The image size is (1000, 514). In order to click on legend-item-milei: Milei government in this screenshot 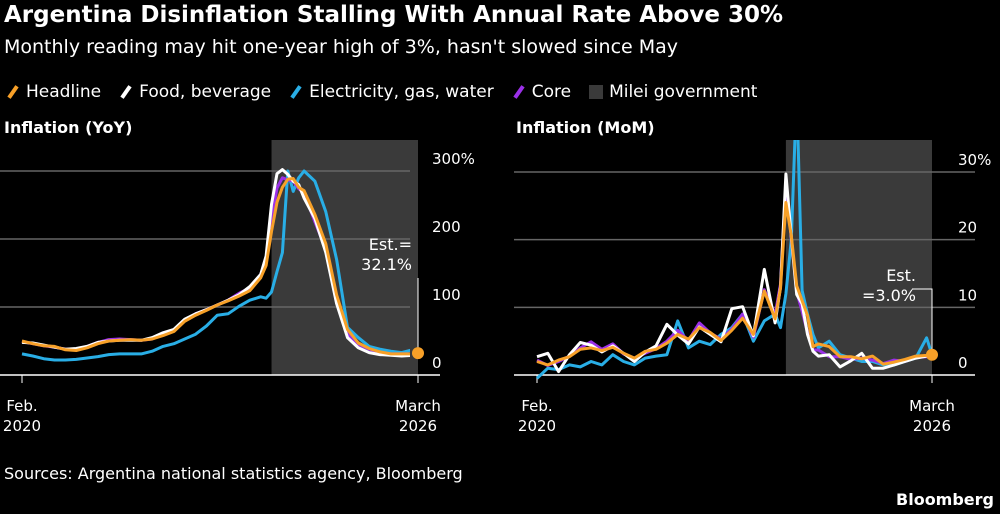, I will do `click(673, 92)`.